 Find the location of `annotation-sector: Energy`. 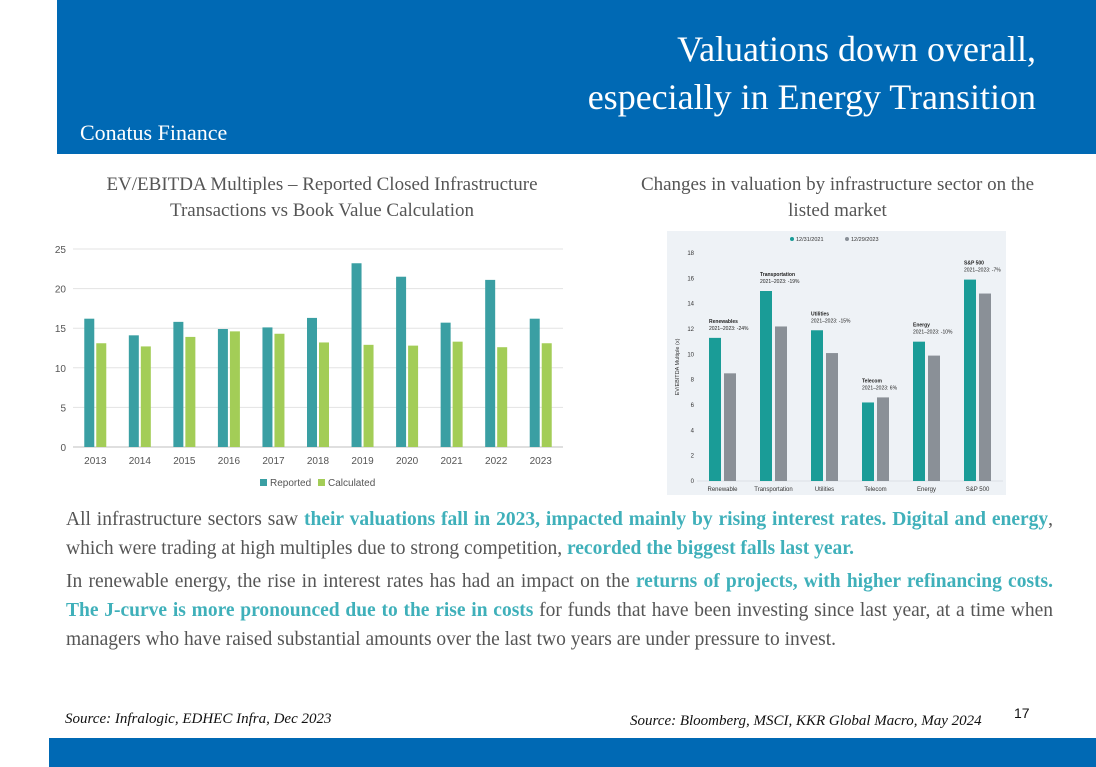

annotation-sector: Energy is located at coordinates (921, 326).